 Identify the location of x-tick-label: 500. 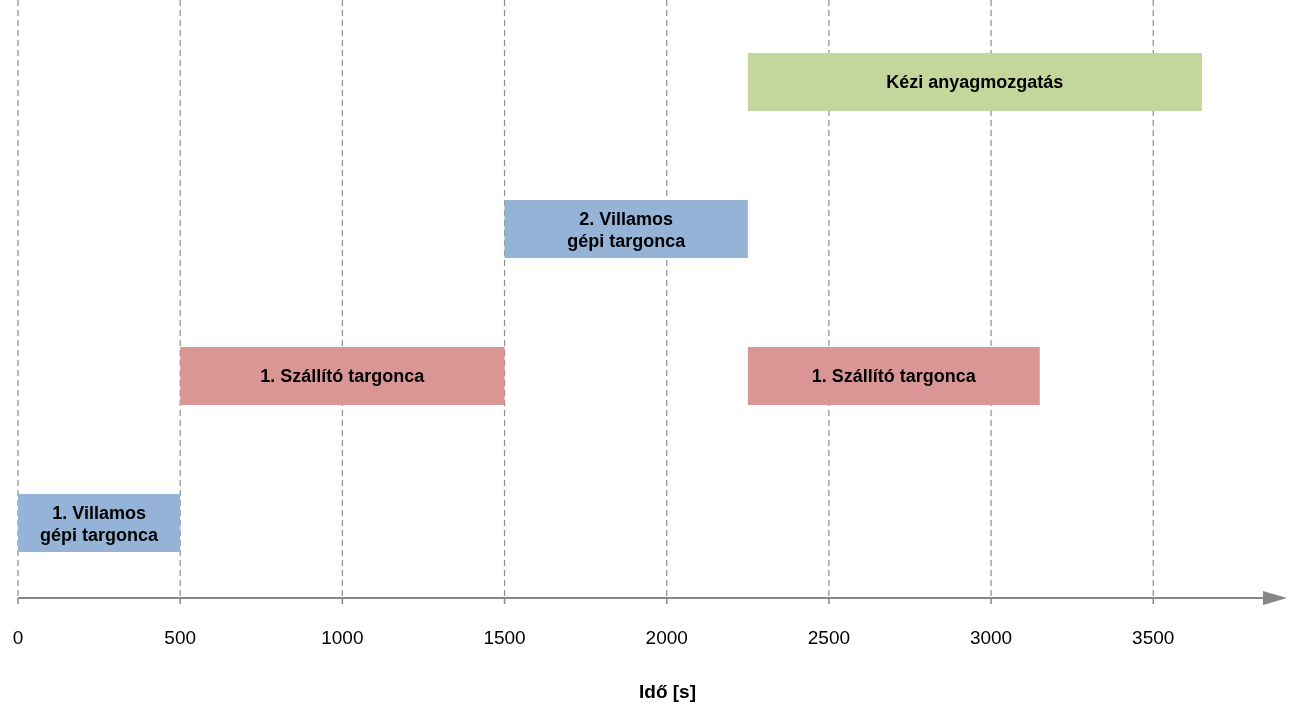
(180, 637).